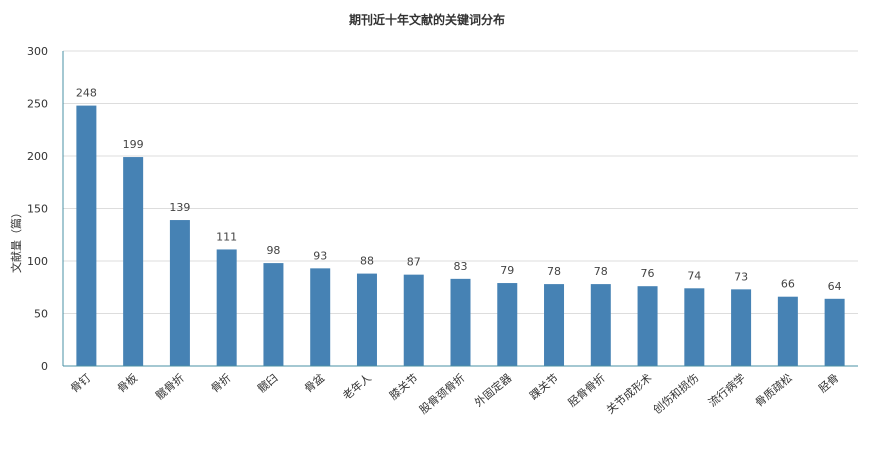  Describe the element at coordinates (37, 261) in the screenshot. I see `y-tick-label: 100` at that location.